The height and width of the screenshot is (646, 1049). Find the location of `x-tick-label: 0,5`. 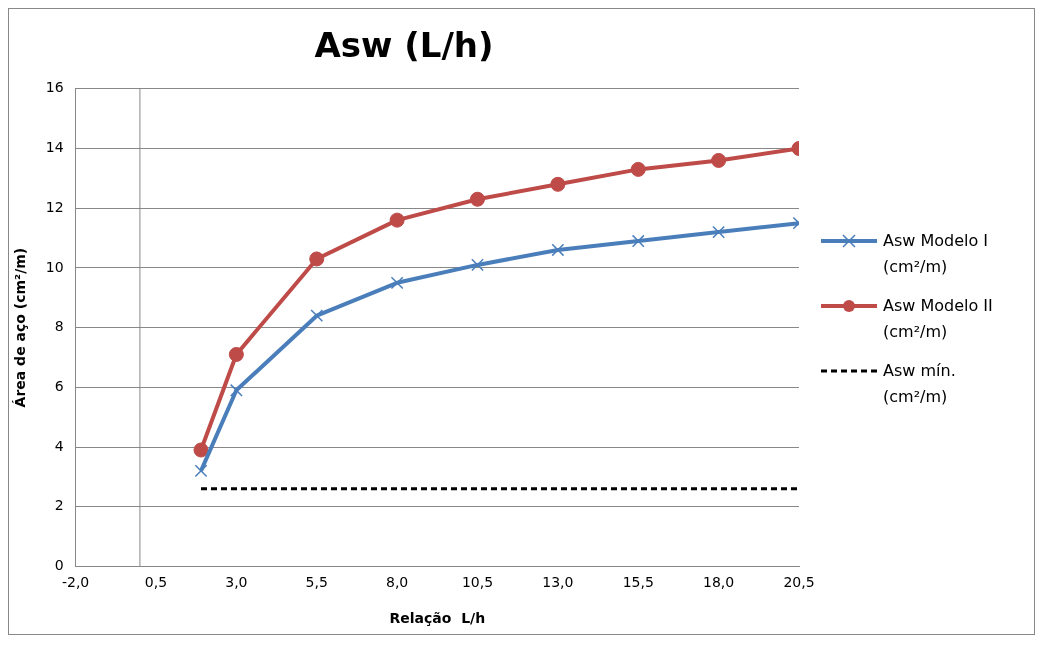

x-tick-label: 0,5 is located at coordinates (156, 581).